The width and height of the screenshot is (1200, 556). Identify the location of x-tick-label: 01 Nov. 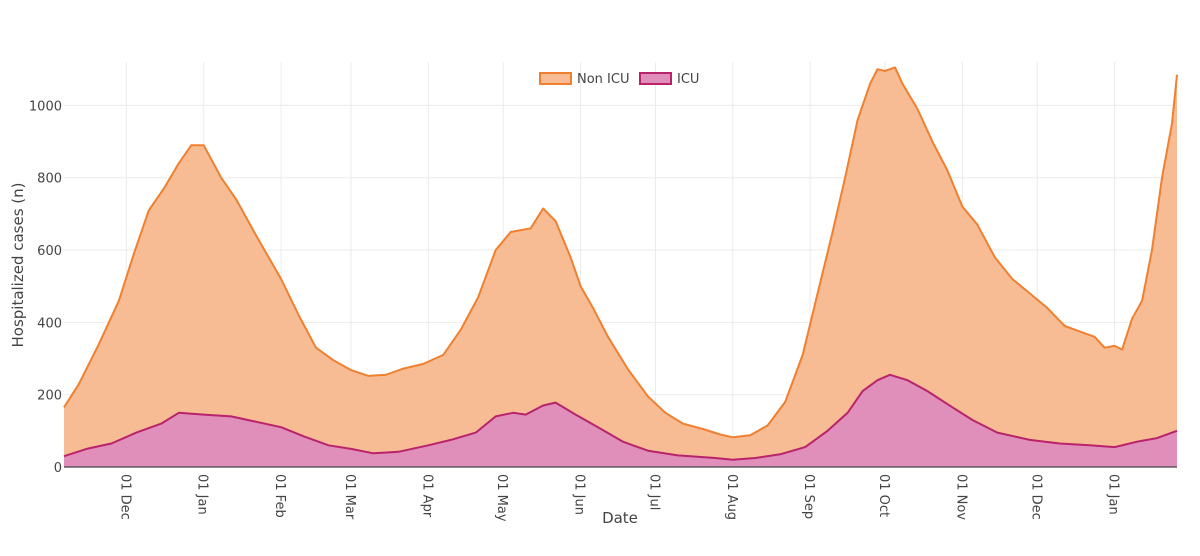
(960, 497).